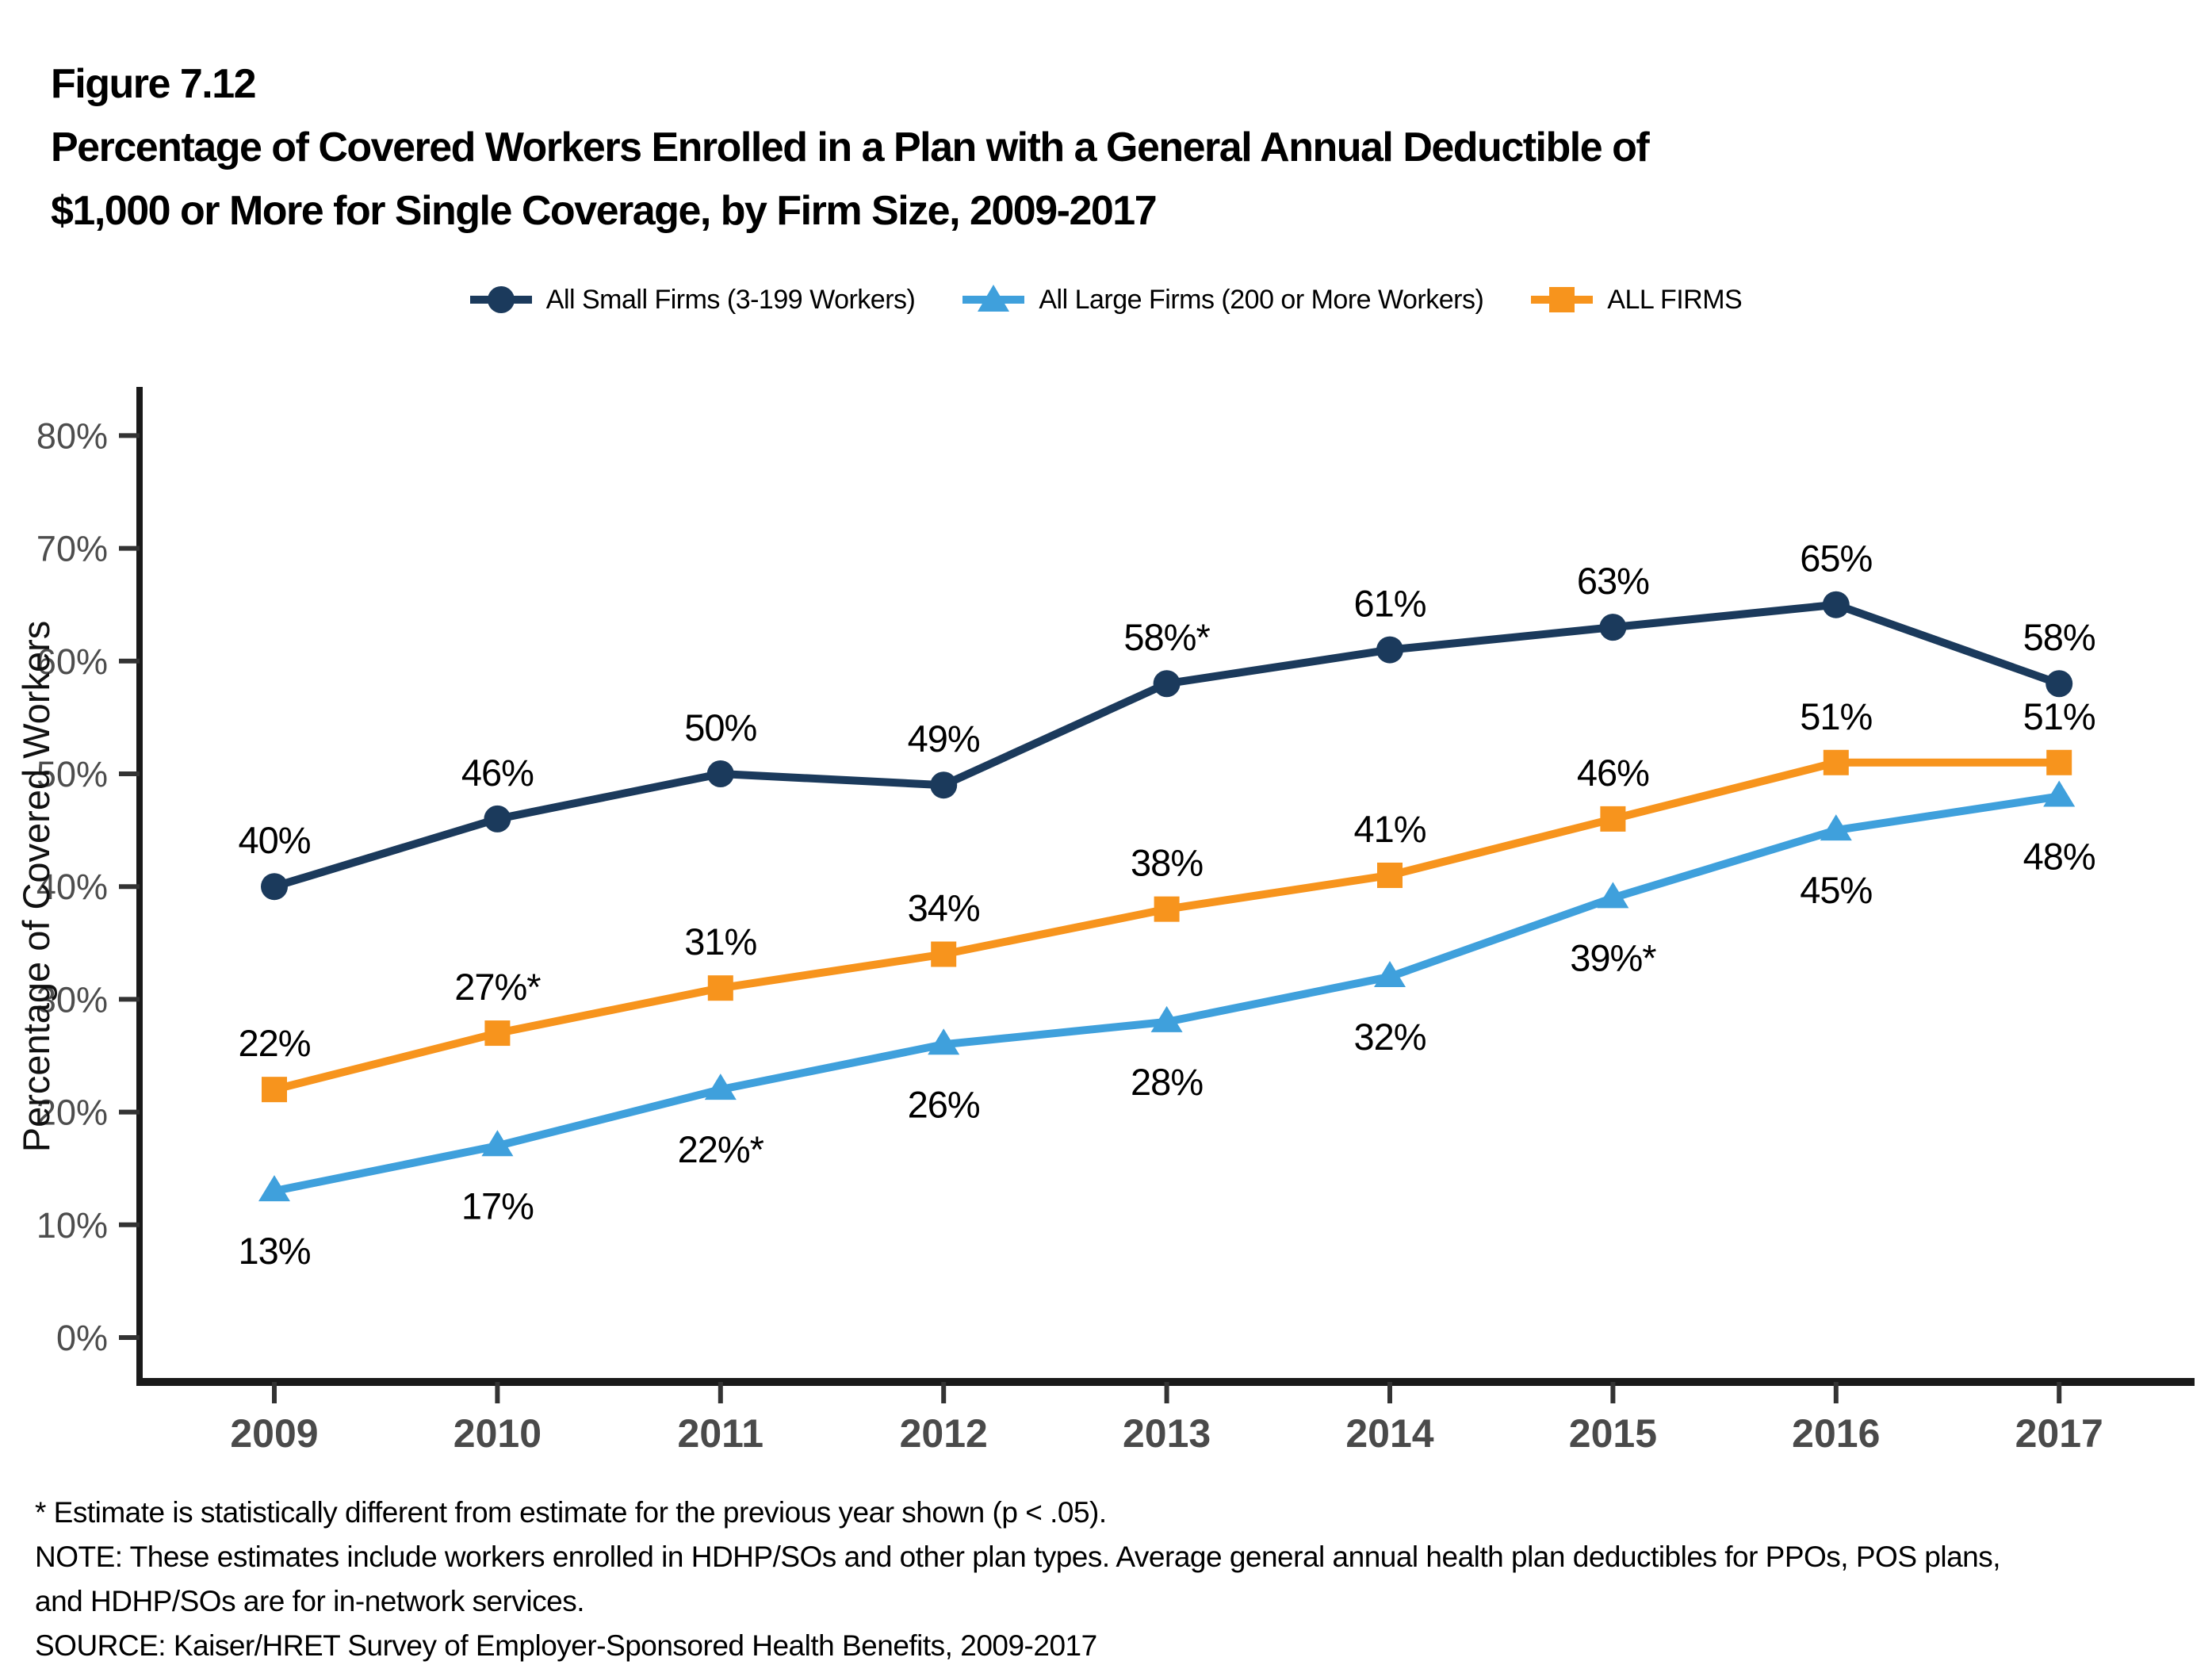  Describe the element at coordinates (720, 727) in the screenshot. I see `data-point-label: 50%` at that location.